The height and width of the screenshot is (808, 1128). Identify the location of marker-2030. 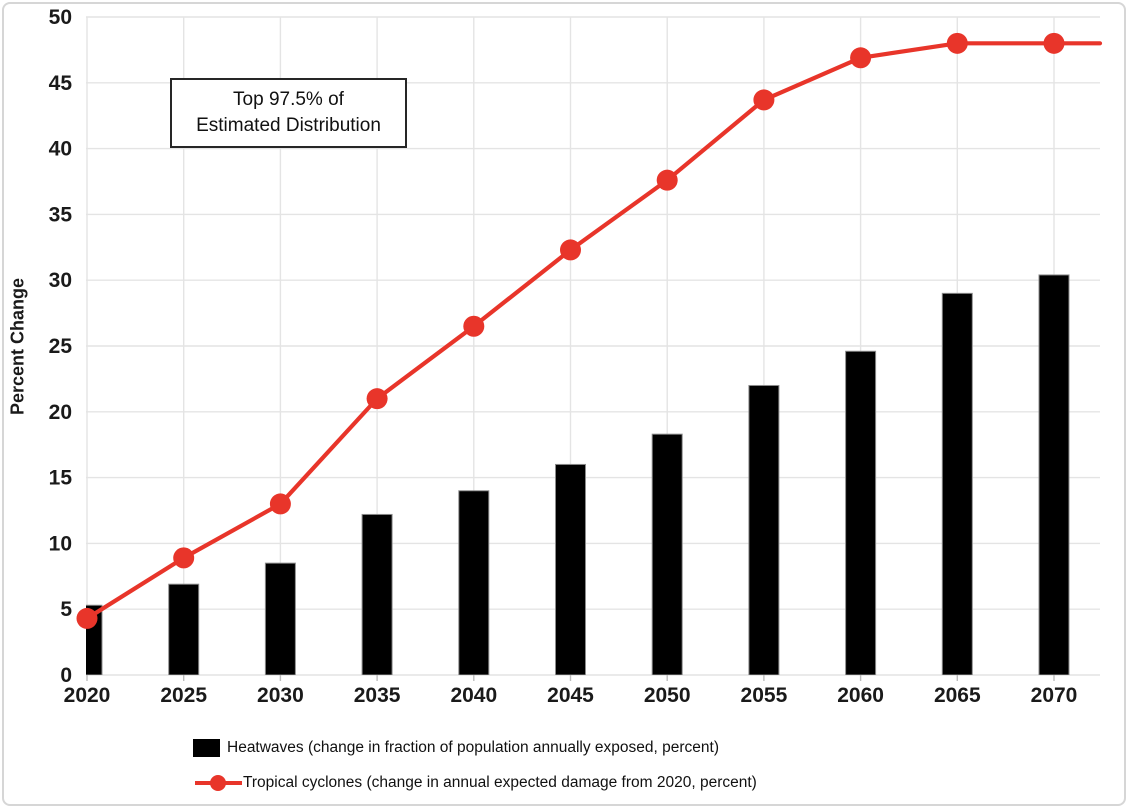
(280, 504).